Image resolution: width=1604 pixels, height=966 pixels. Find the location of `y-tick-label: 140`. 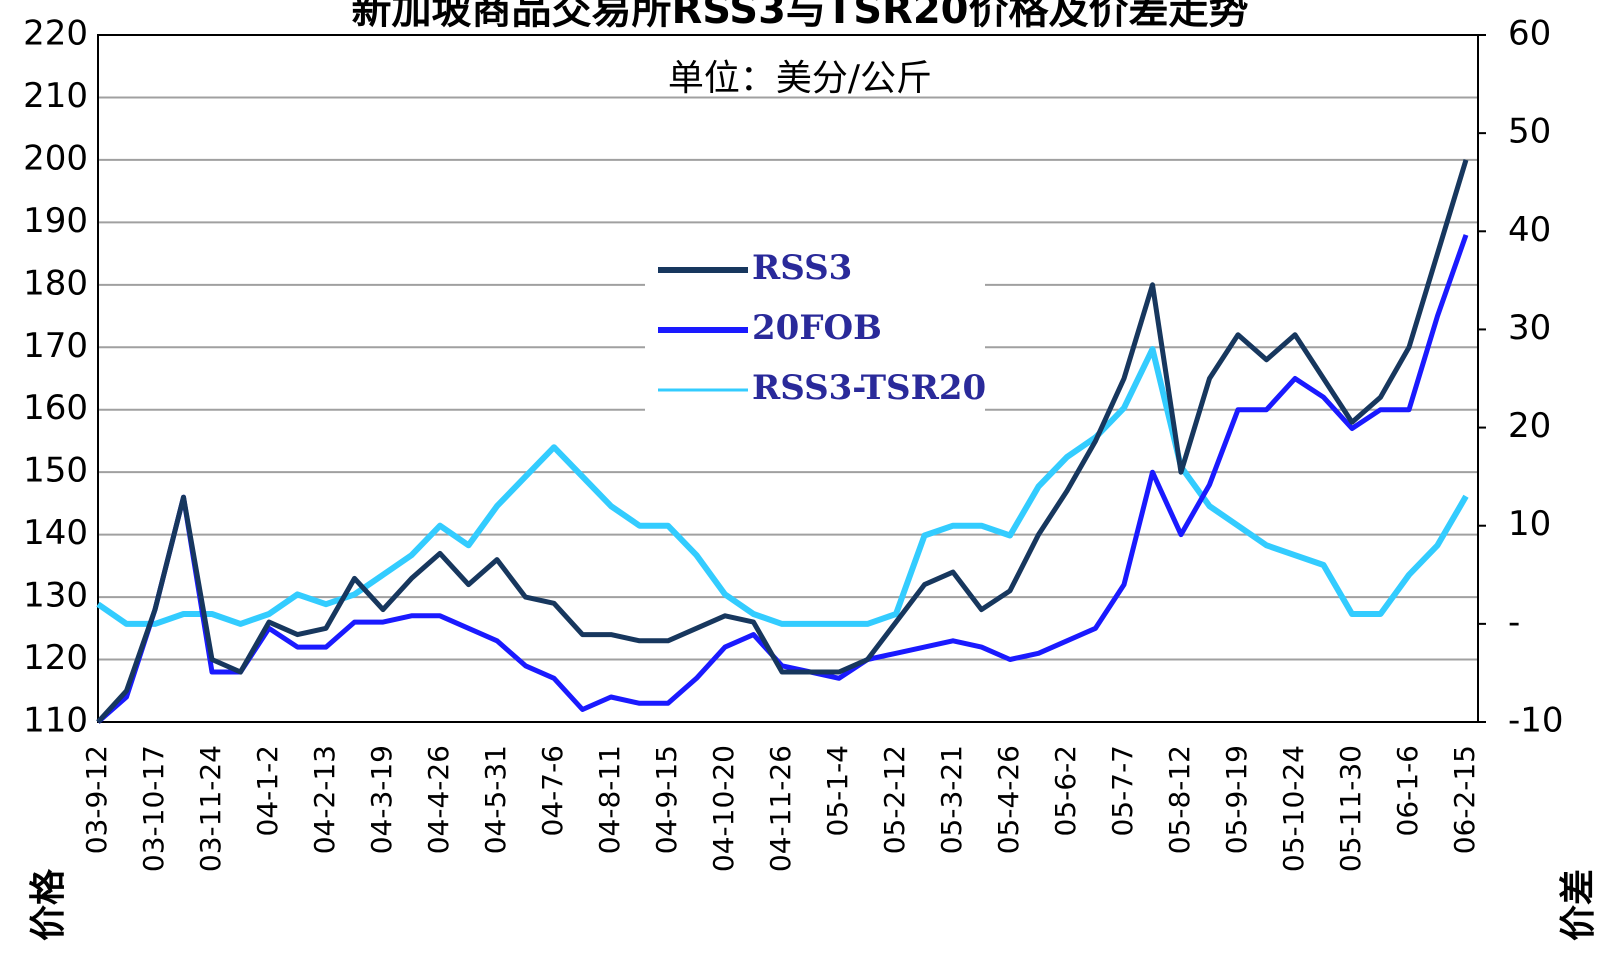

y-tick-label: 140 is located at coordinates (55, 533).